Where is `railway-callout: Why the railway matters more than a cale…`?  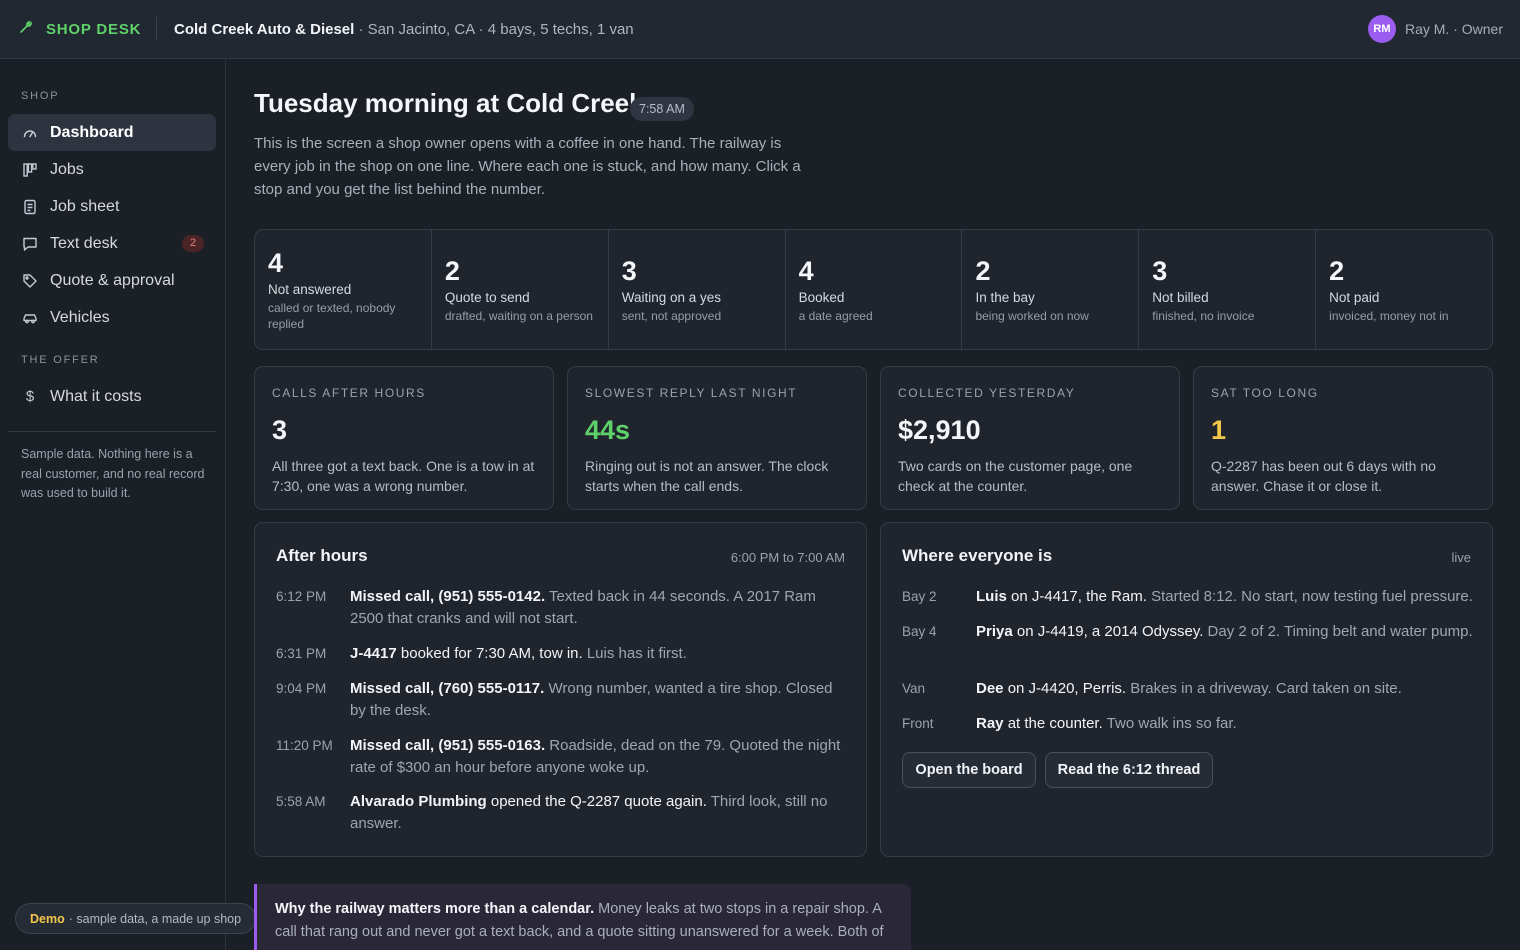 railway-callout: Why the railway matters more than a cale… is located at coordinates (582, 917).